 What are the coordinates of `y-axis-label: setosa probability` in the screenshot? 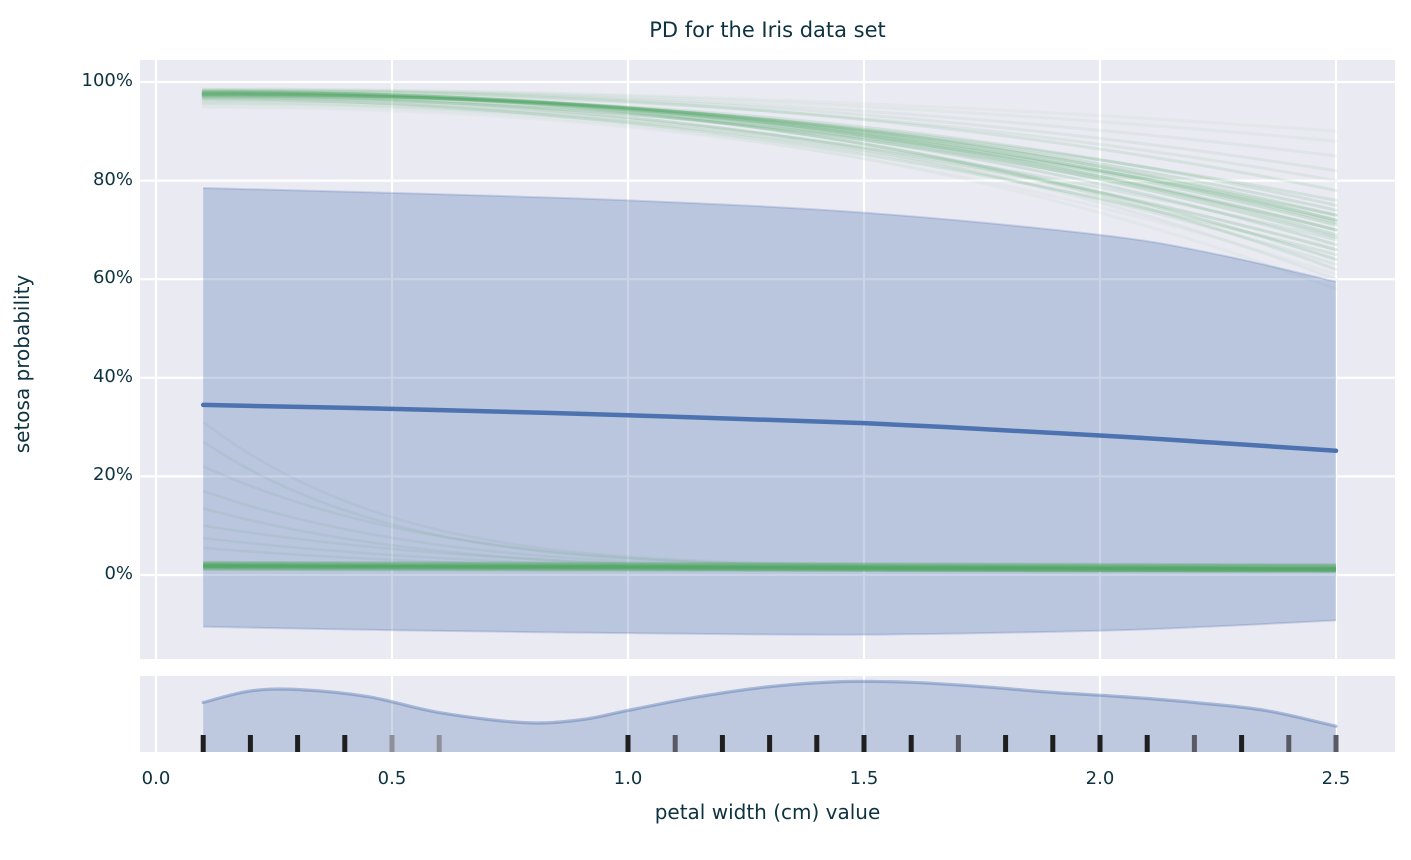 It's located at (22, 364).